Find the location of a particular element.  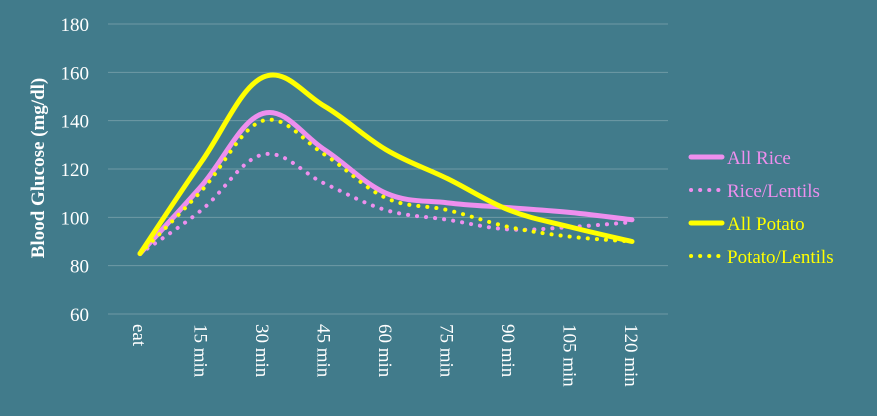

y-axis-ticks: 60 80 100 120 140 160 180 is located at coordinates (75, 170).